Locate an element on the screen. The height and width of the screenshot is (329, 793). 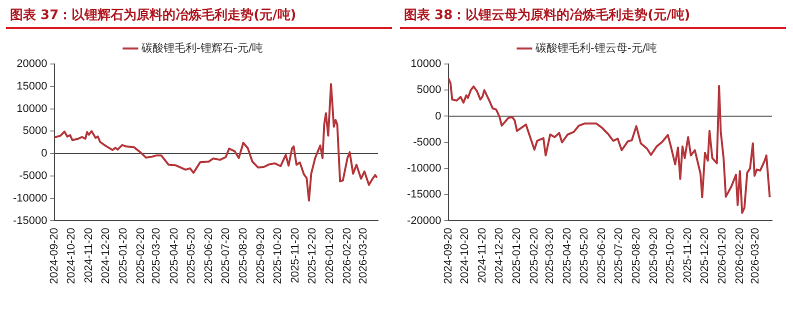
y-tick-label: -20000 is located at coordinates (424, 220).